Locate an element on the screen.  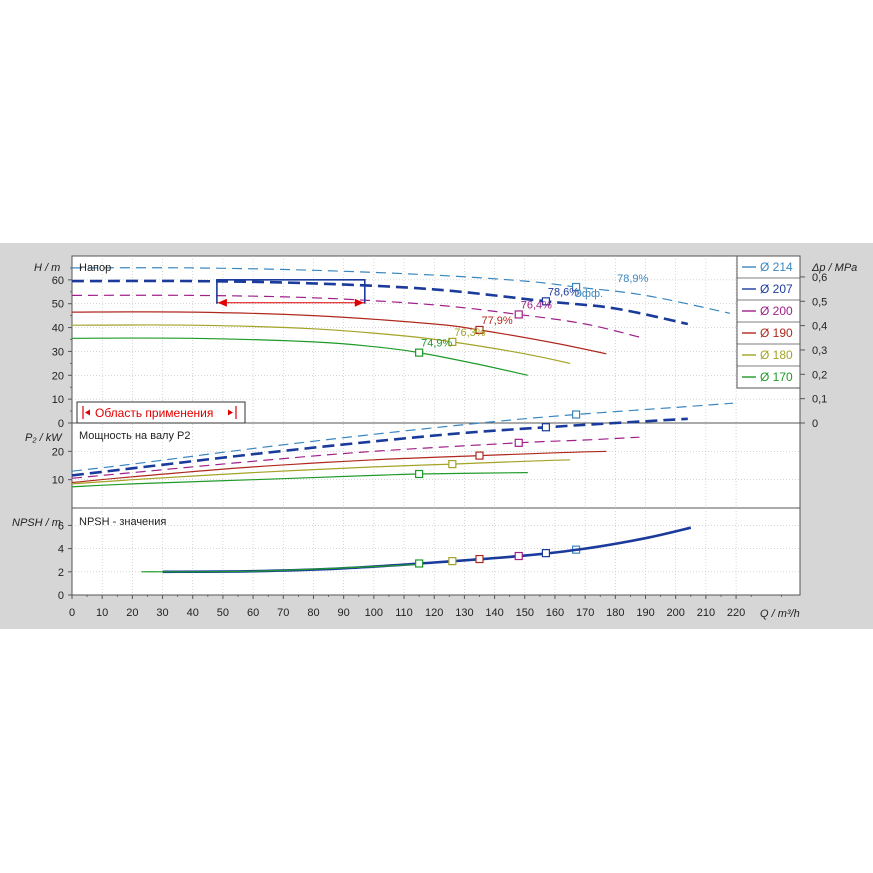
x-tick-label: 70 is located at coordinates (283, 613).